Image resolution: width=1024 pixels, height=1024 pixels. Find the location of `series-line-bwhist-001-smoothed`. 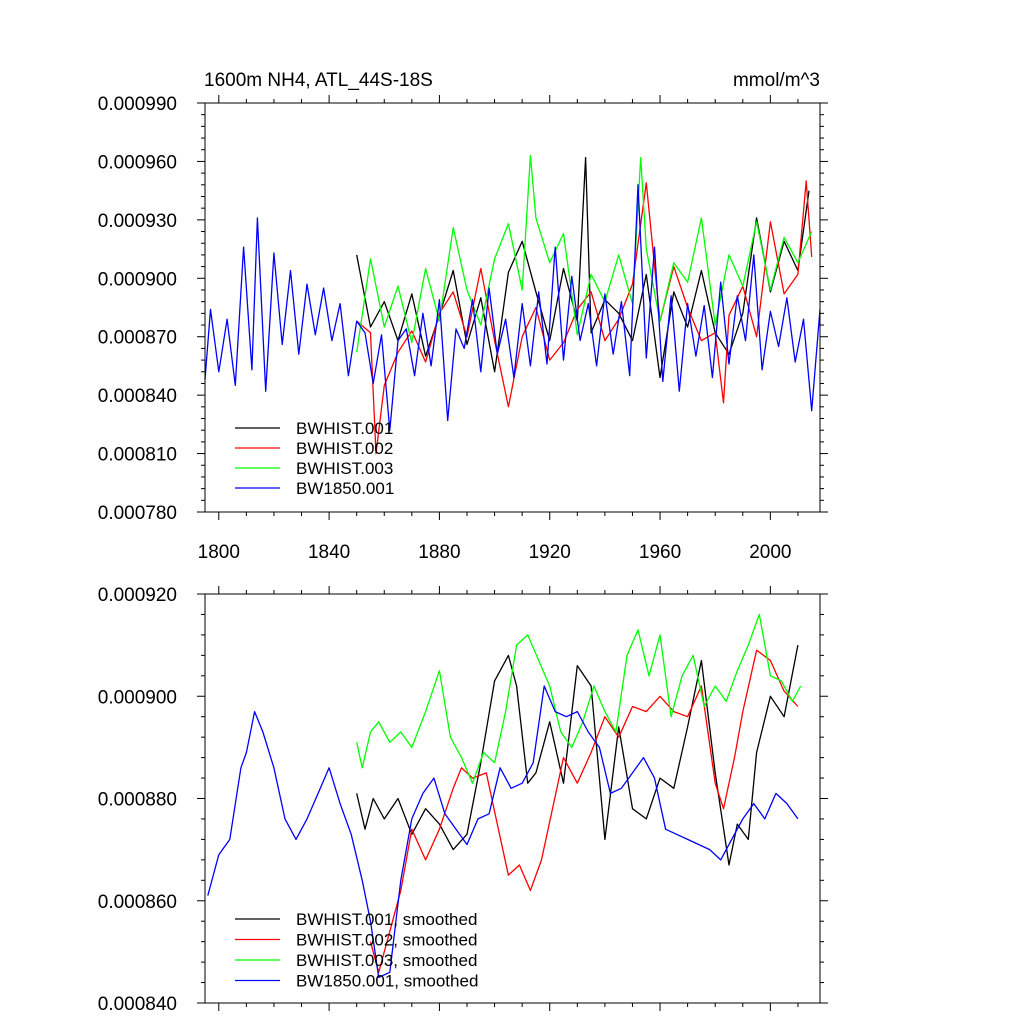

series-line-bwhist-001-smoothed is located at coordinates (577, 755).